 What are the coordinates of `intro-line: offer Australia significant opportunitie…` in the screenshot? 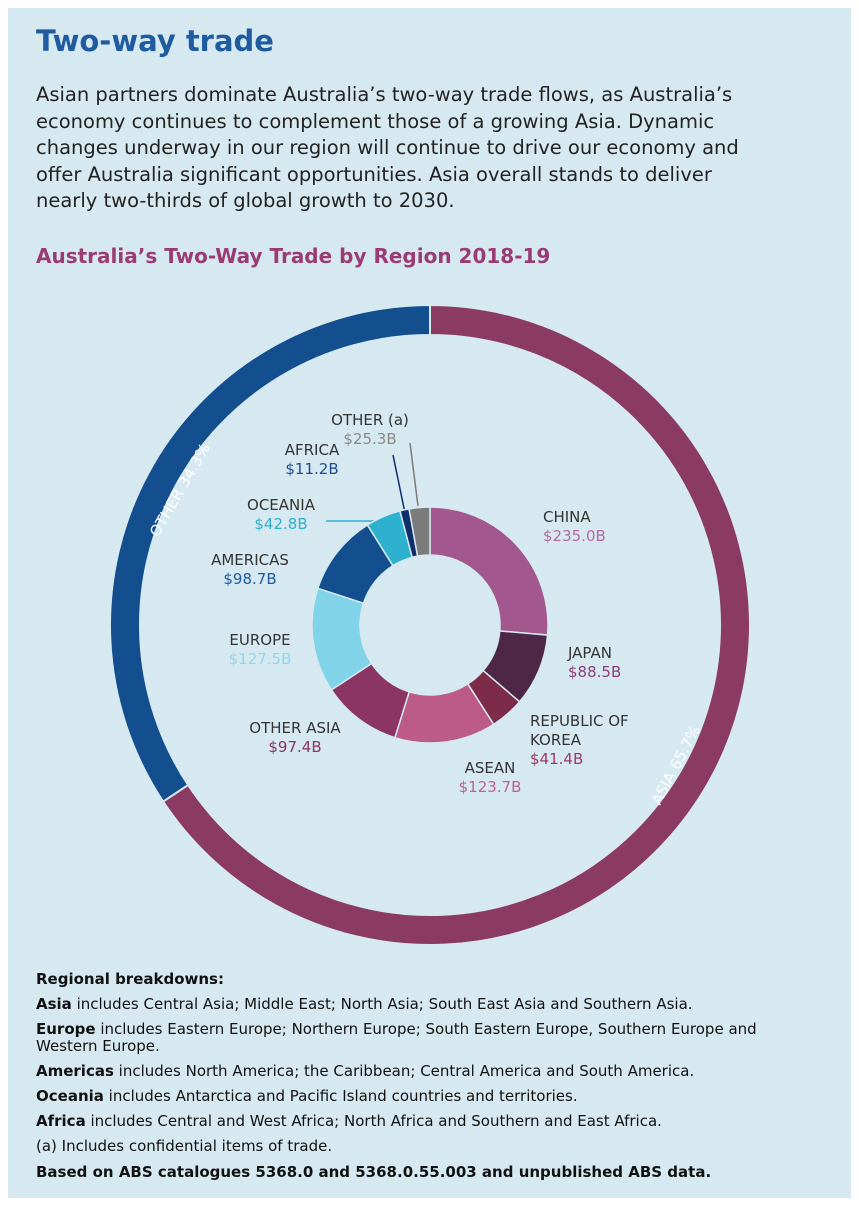 It's located at (374, 174).